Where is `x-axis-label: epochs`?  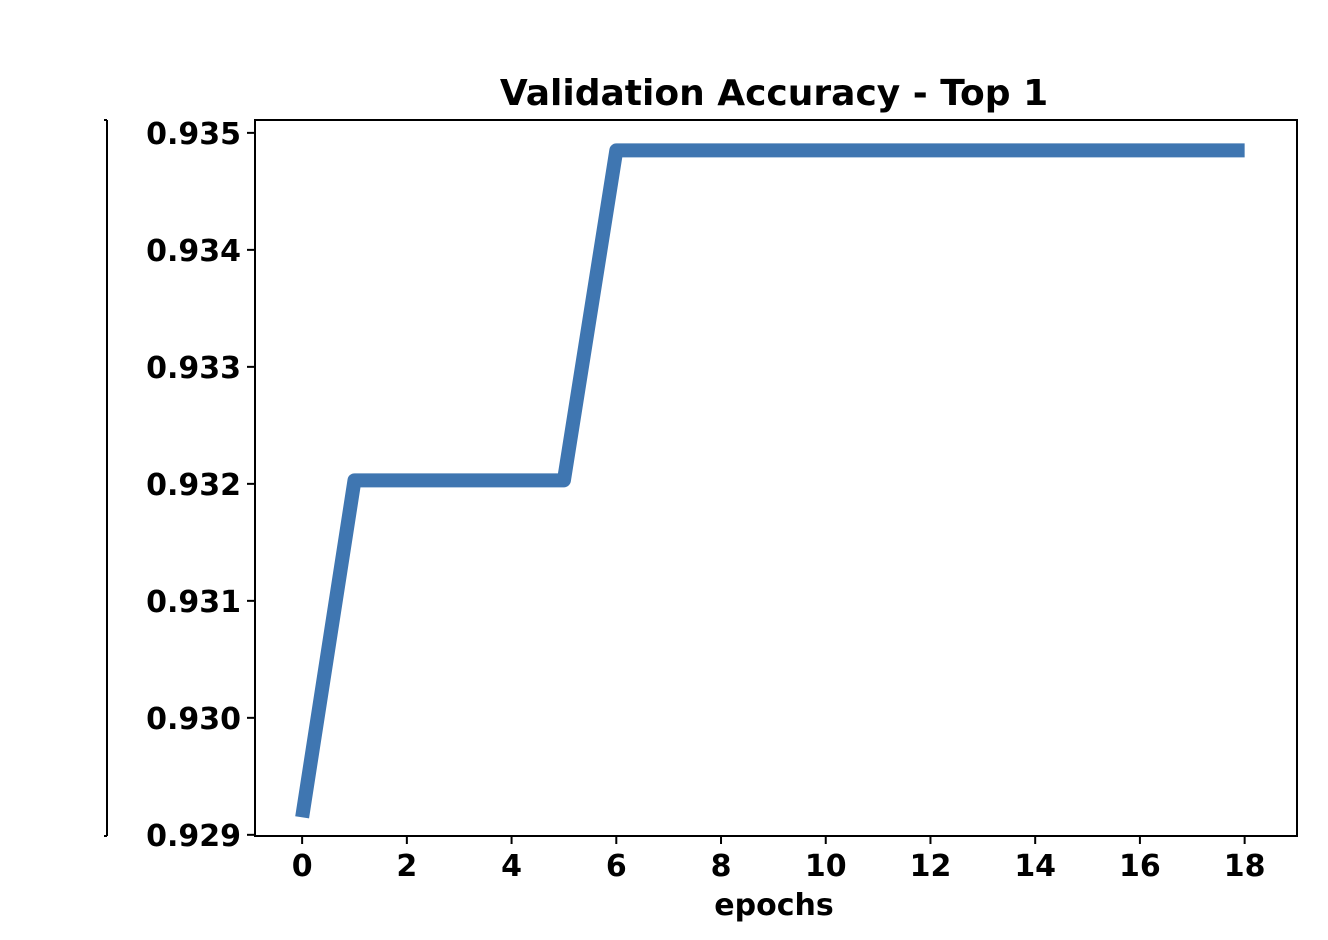
x-axis-label: epochs is located at coordinates (773, 905).